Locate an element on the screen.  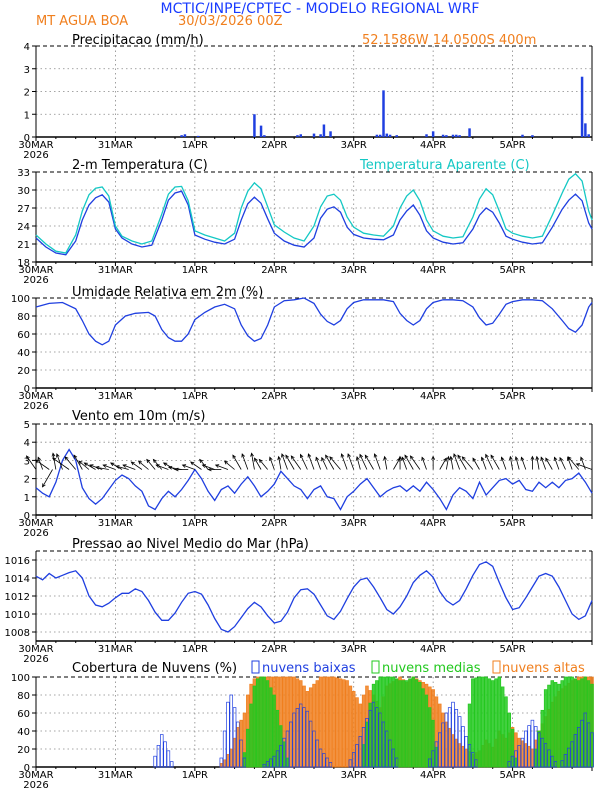
series-line-pressure is located at coordinates (314, 597).